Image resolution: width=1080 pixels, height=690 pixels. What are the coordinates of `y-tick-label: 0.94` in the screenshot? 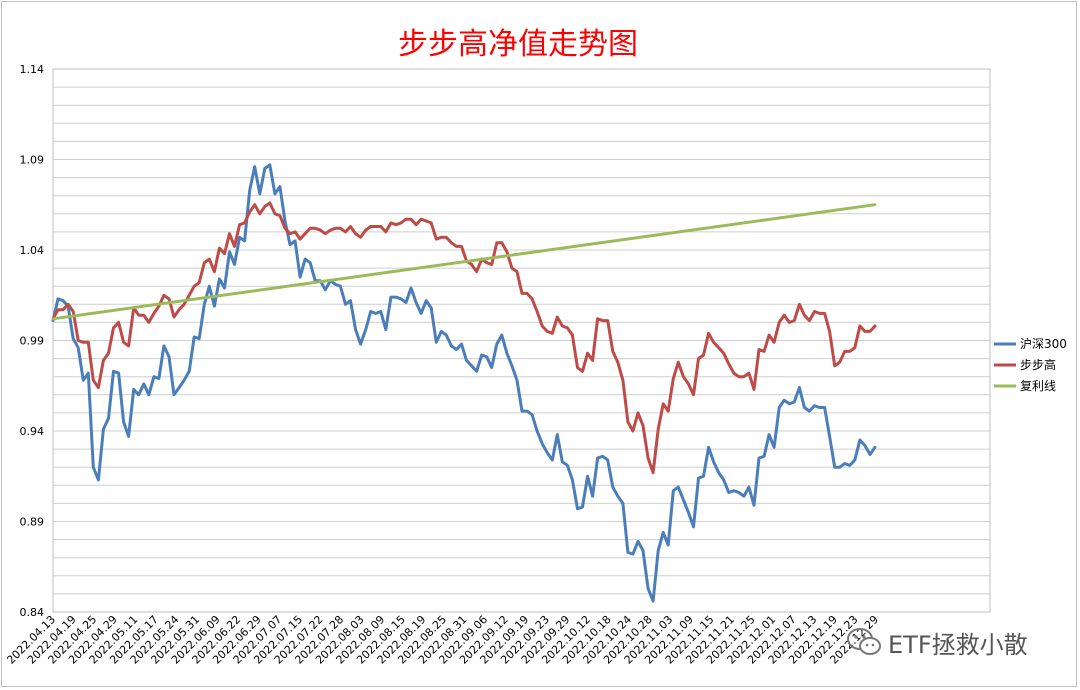 It's located at (32, 431).